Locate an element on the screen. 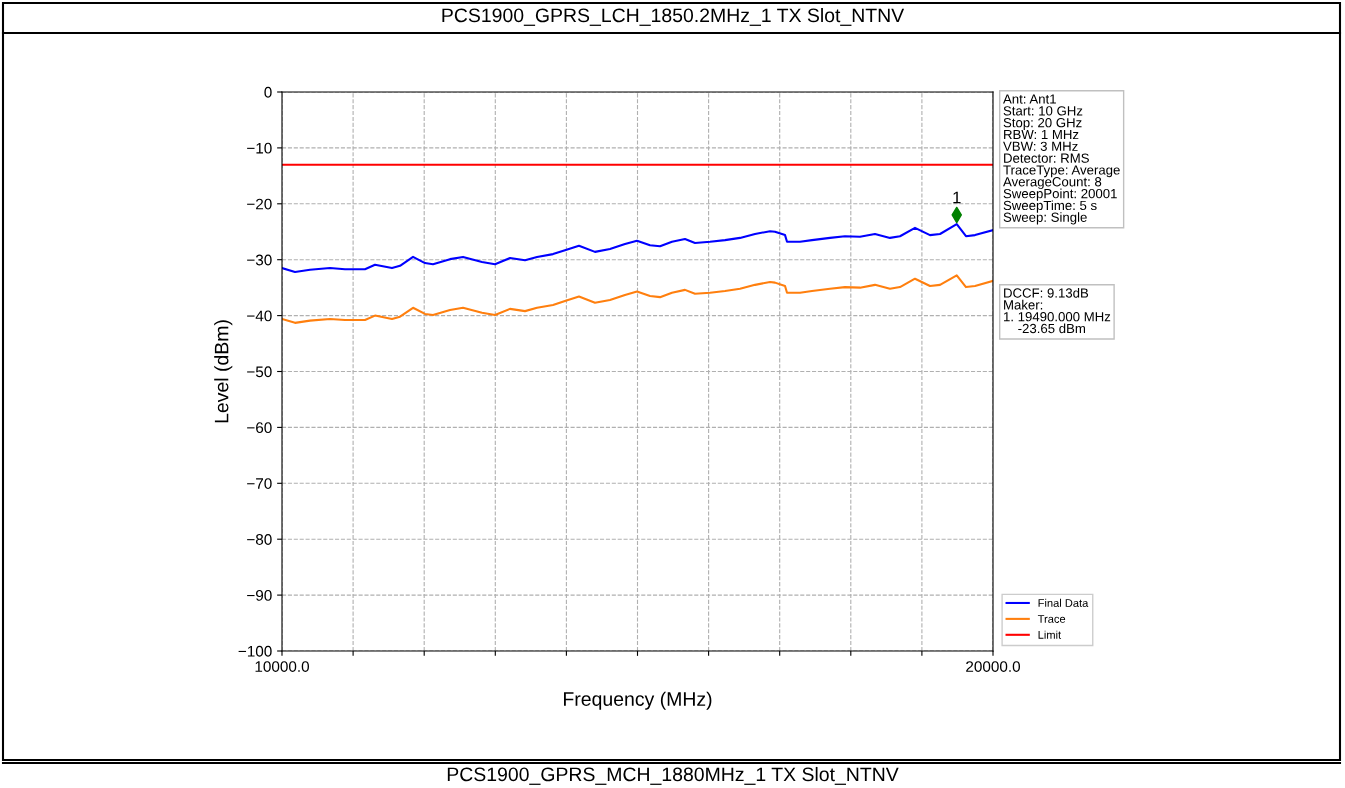  x-axis-title: Frequency (MHz) is located at coordinates (638, 700).